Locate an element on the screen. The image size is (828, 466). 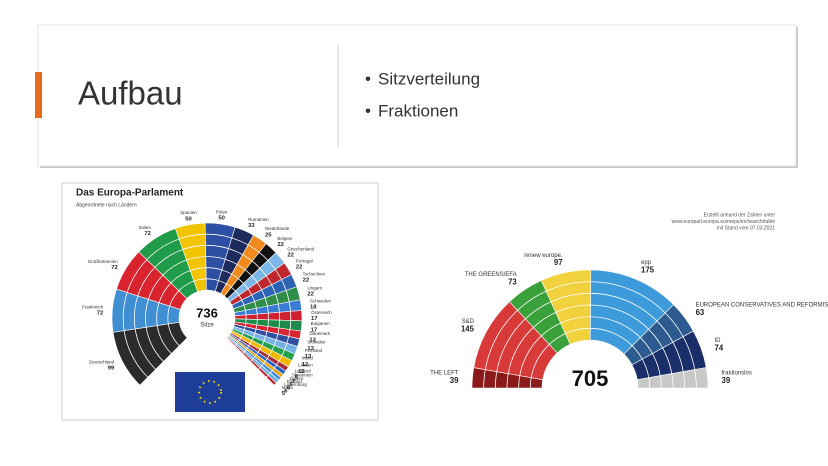
group-label: Niederlande is located at coordinates (277, 228).